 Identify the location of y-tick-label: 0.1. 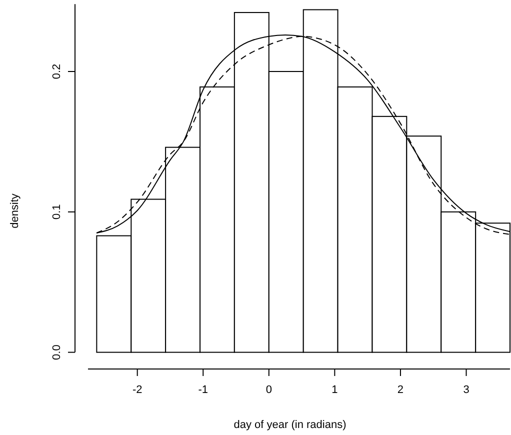
(57, 212).